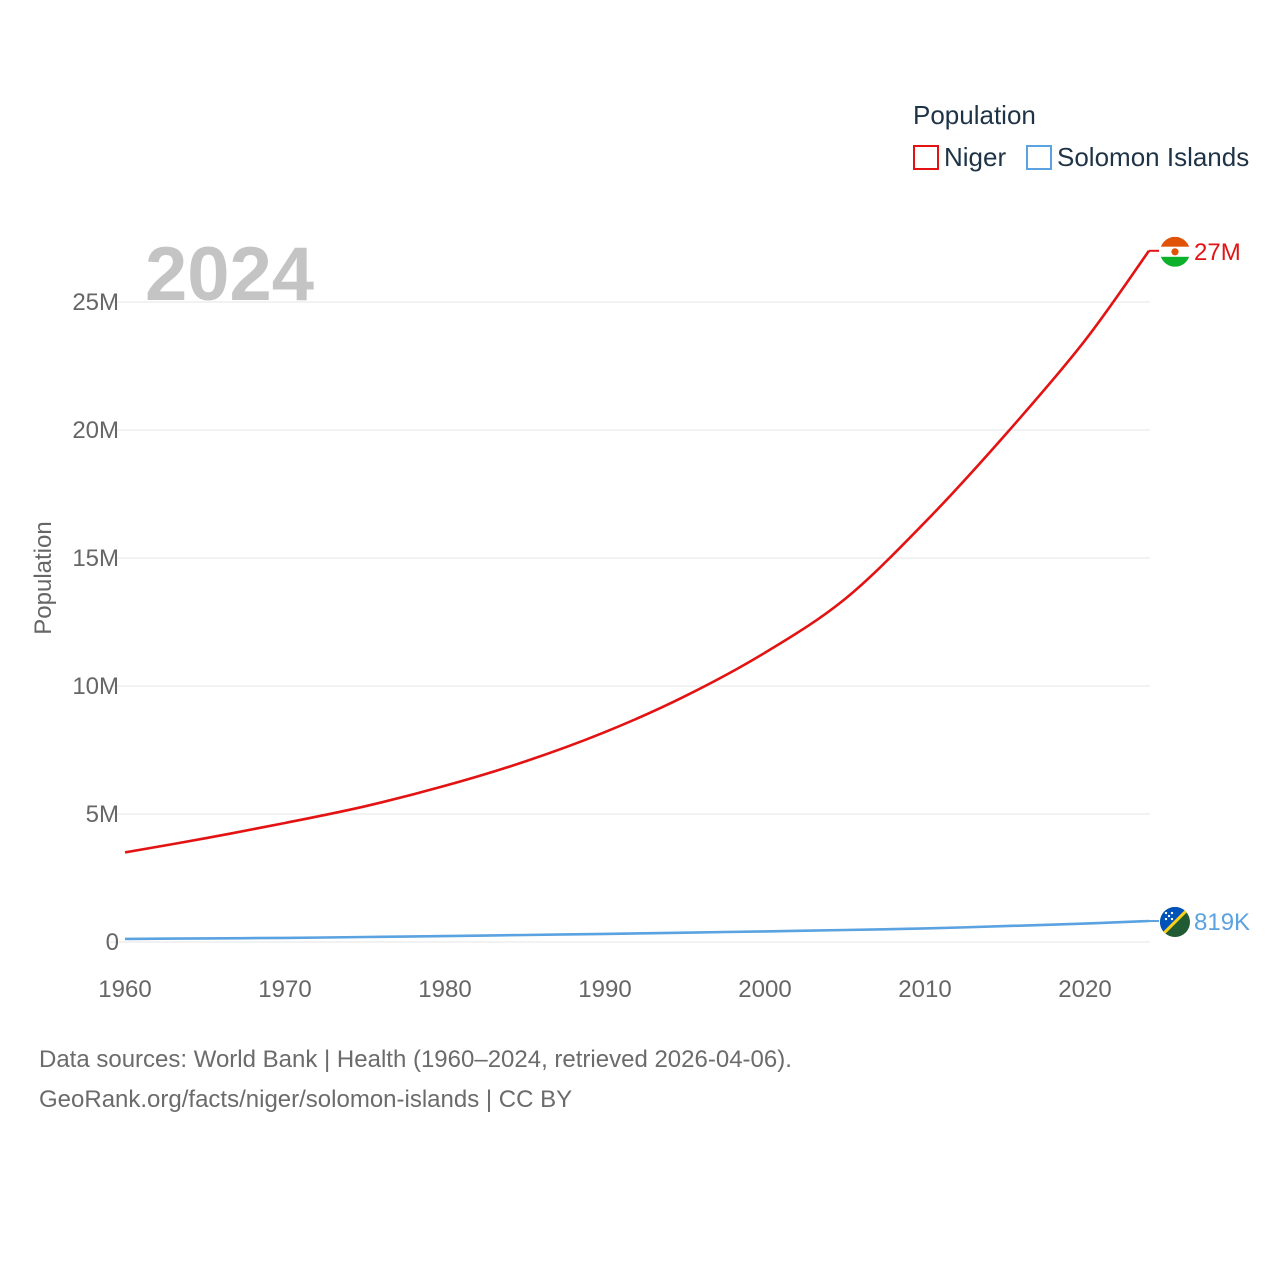 The height and width of the screenshot is (1280, 1280). What do you see at coordinates (1222, 587) in the screenshot?
I see `end-labels: 27M 819K` at bounding box center [1222, 587].